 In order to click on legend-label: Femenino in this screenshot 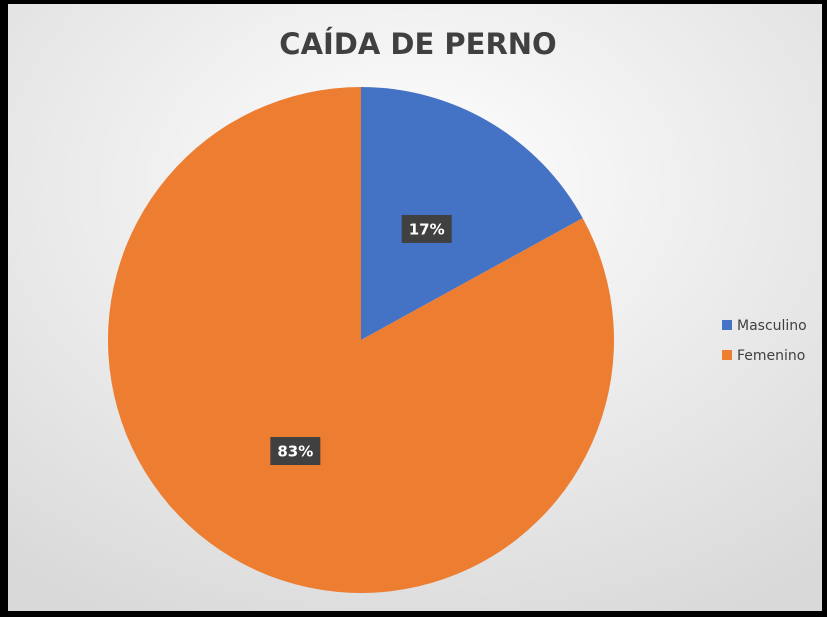, I will do `click(771, 356)`.